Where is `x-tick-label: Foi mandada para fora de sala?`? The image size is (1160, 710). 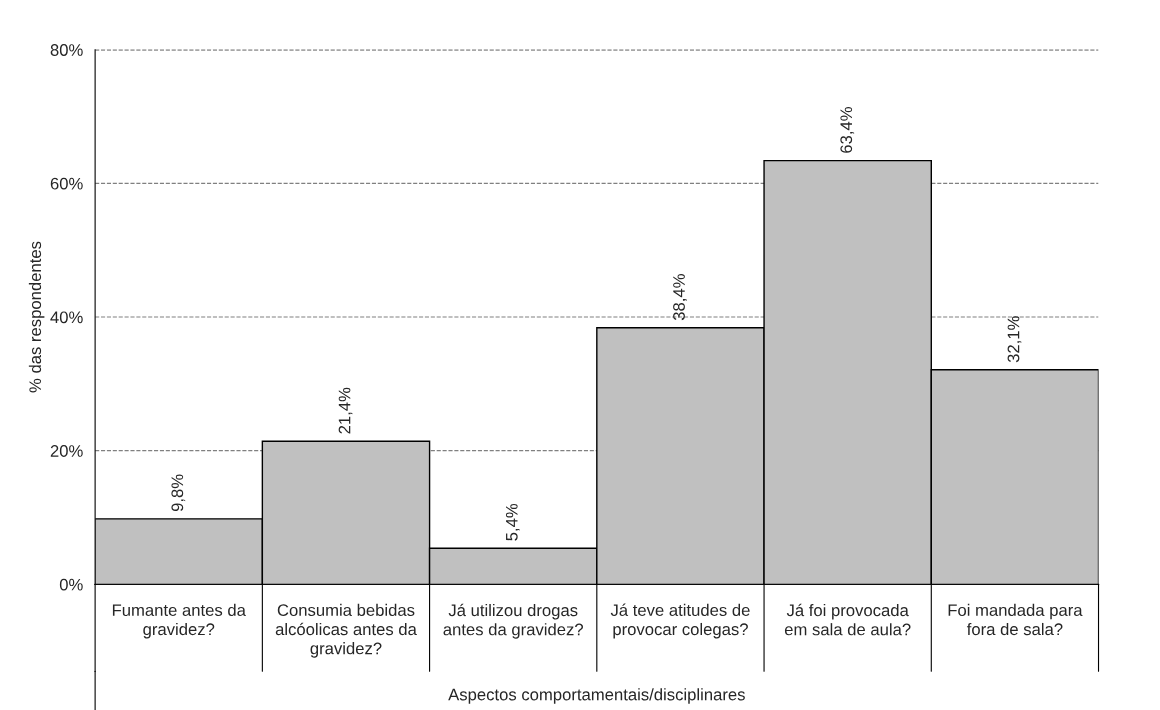
x-tick-label: Foi mandada para fora de sala? is located at coordinates (1015, 619).